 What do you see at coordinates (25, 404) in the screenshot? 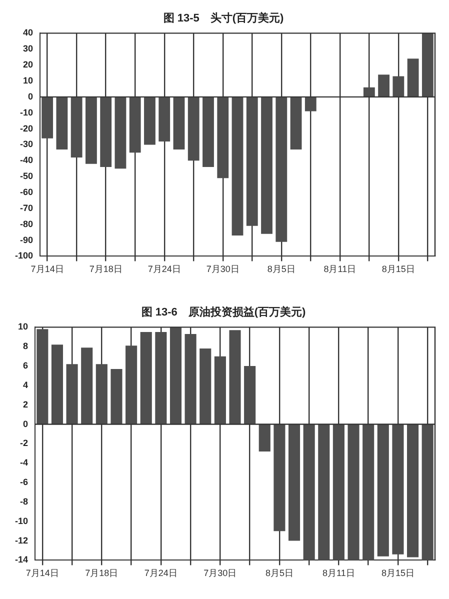
I see `y-tick-label: 2` at bounding box center [25, 404].